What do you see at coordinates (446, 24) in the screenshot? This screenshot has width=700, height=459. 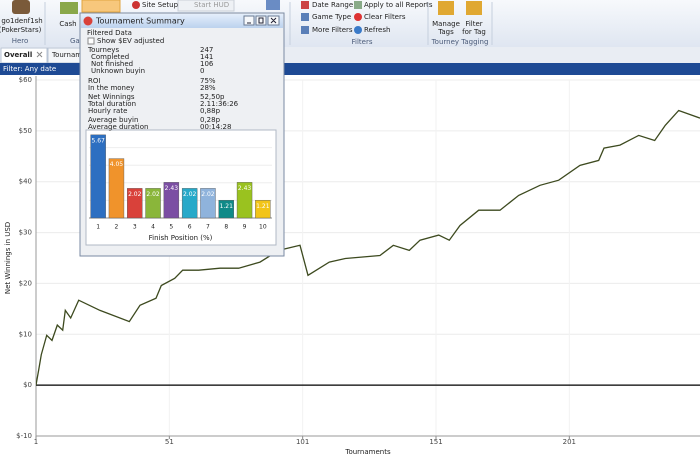 I see `manage-tags: Manage` at bounding box center [446, 24].